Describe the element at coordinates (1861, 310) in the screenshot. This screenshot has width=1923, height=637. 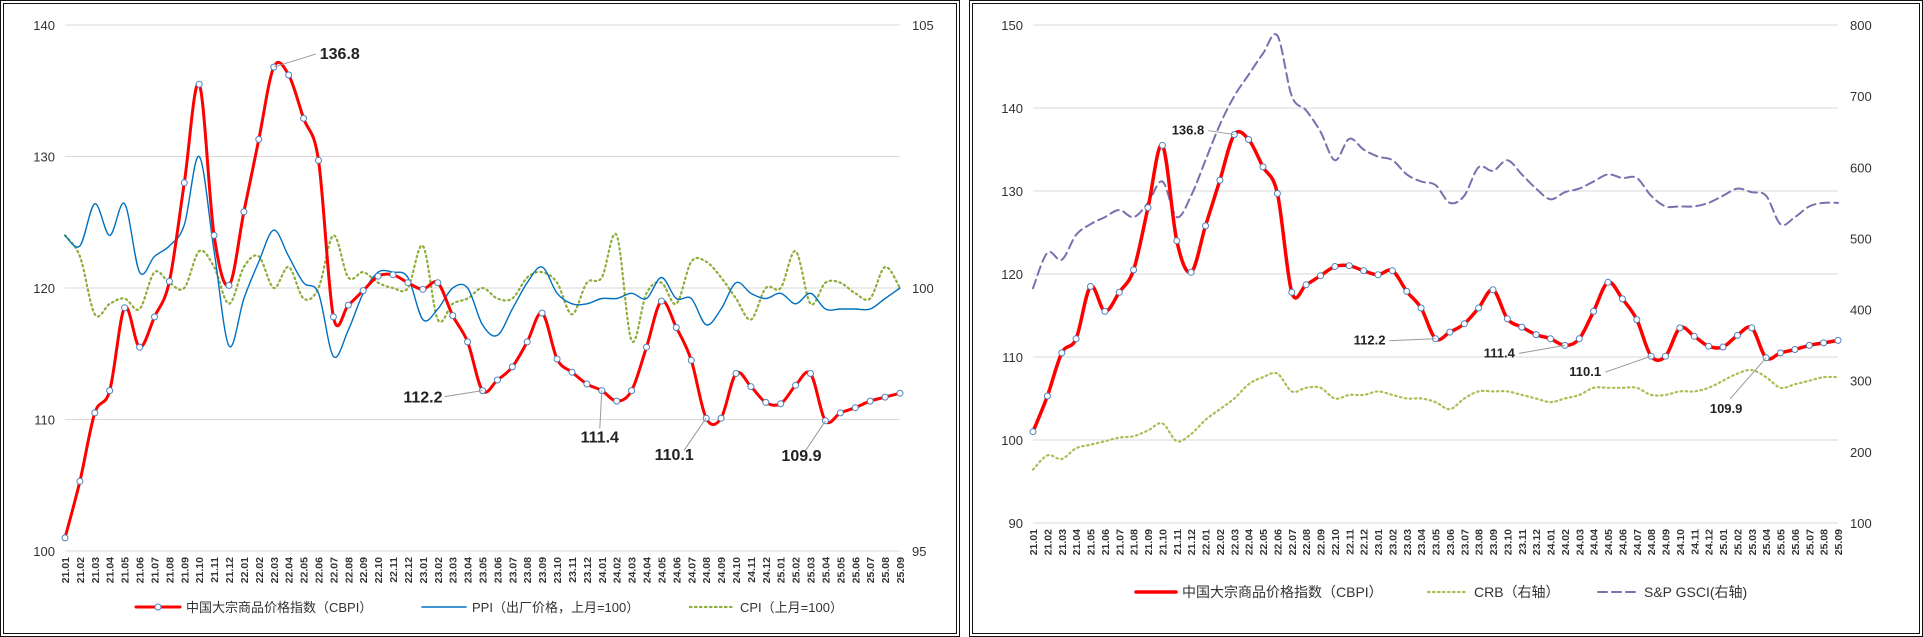
I see `right-axis-tick-label: 400` at that location.